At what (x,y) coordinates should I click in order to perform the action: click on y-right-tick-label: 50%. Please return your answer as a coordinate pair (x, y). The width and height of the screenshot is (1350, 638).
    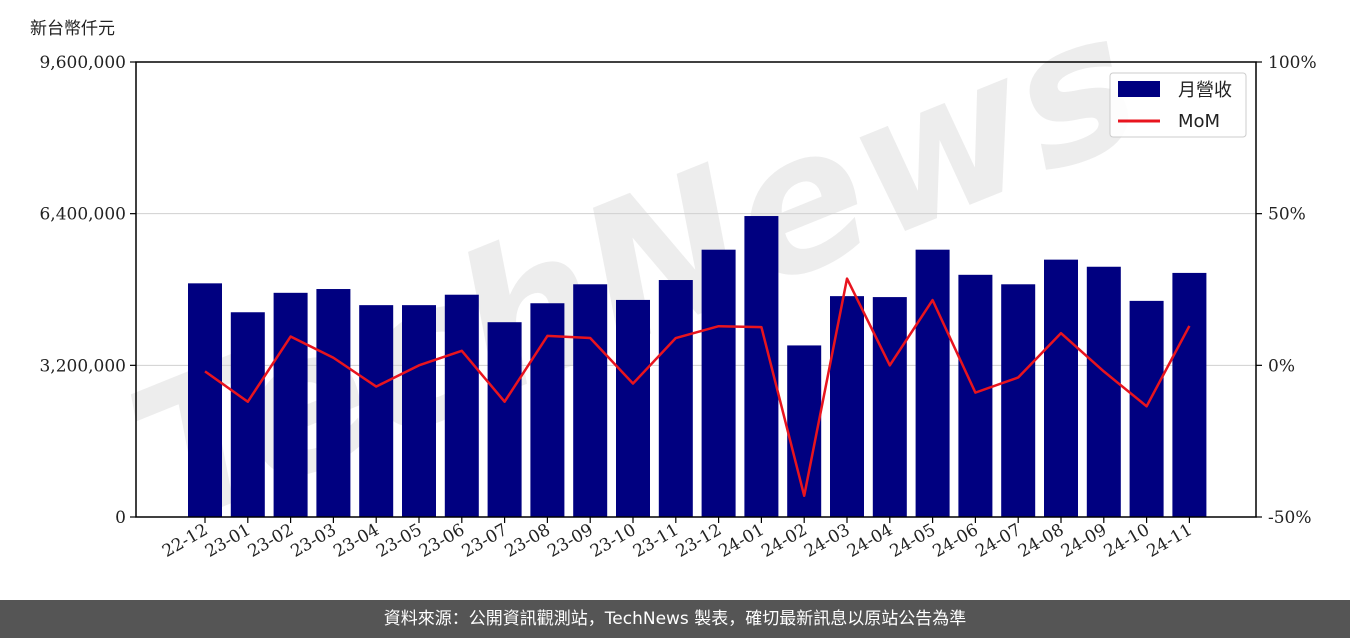
    Looking at the image, I should click on (1287, 215).